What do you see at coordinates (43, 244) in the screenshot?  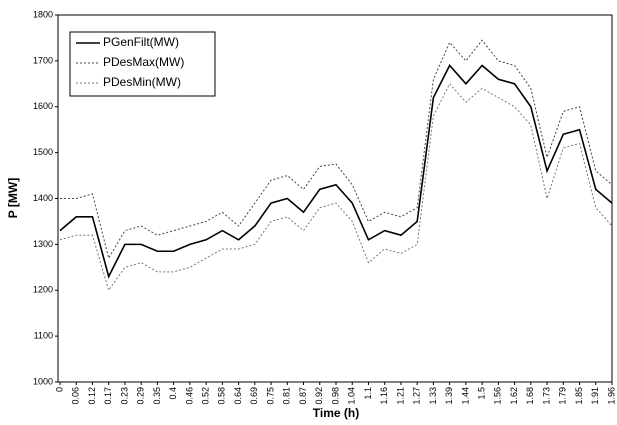 I see `y-tick-label: 1300` at bounding box center [43, 244].